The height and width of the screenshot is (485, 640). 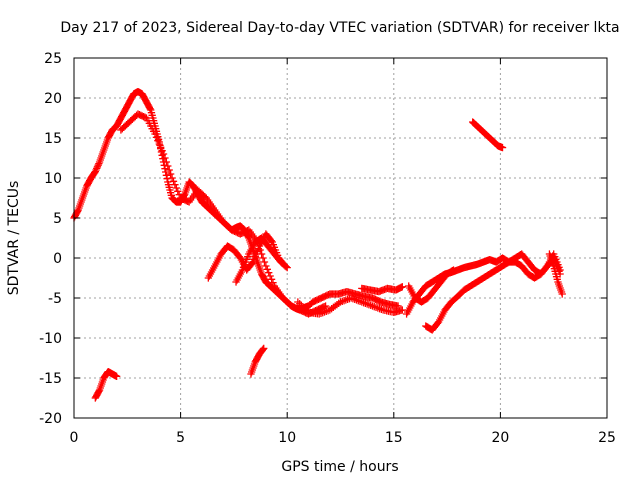 I want to click on series-arc-mid-afternoon, so click(x=246, y=256).